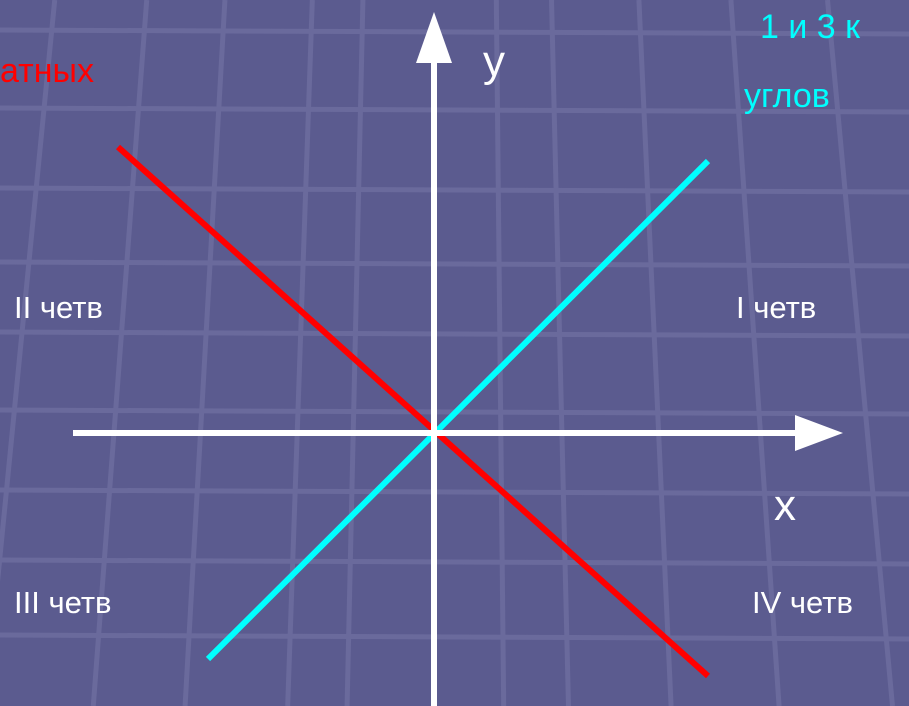  What do you see at coordinates (494, 61) in the screenshot?
I see `y-axis-label: y` at bounding box center [494, 61].